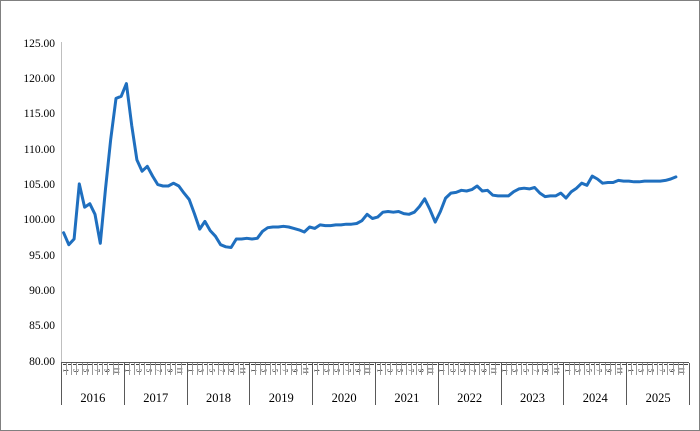 This screenshot has width=700, height=431. I want to click on x-axis-year-group: 1 3 5 7 9 11 2020, so click(344, 384).